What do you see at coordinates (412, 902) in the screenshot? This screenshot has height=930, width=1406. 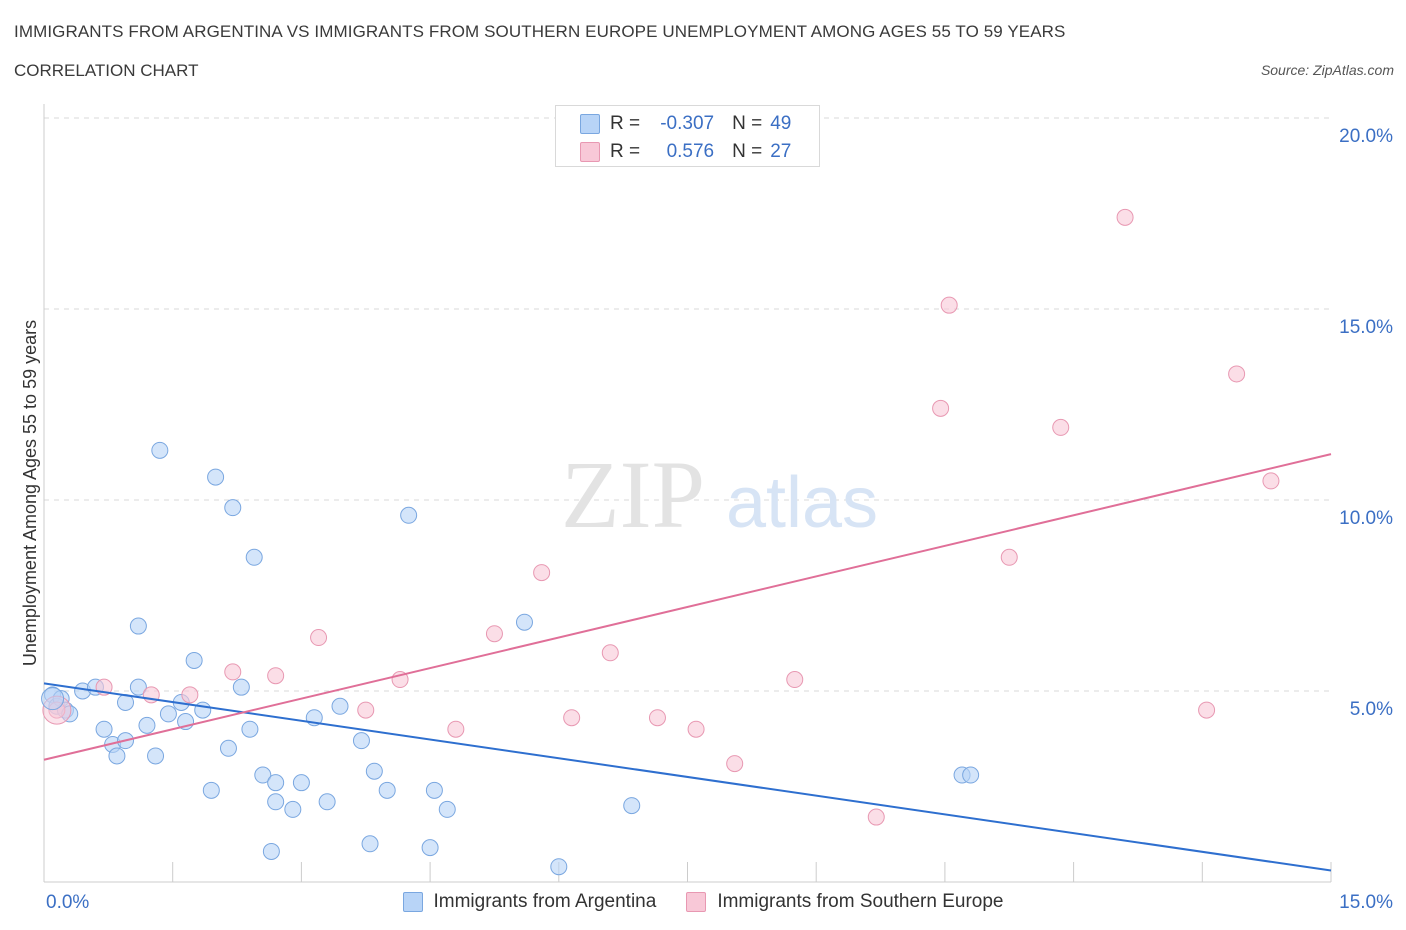 I see `legend-swatch-blue` at bounding box center [412, 902].